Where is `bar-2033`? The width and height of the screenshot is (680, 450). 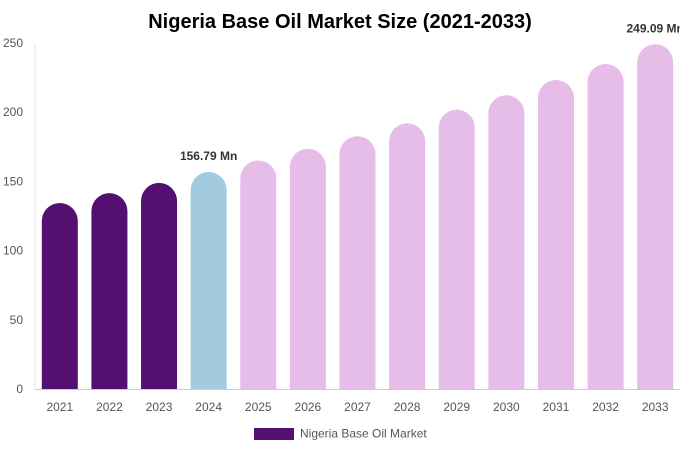 bar-2033 is located at coordinates (655, 217).